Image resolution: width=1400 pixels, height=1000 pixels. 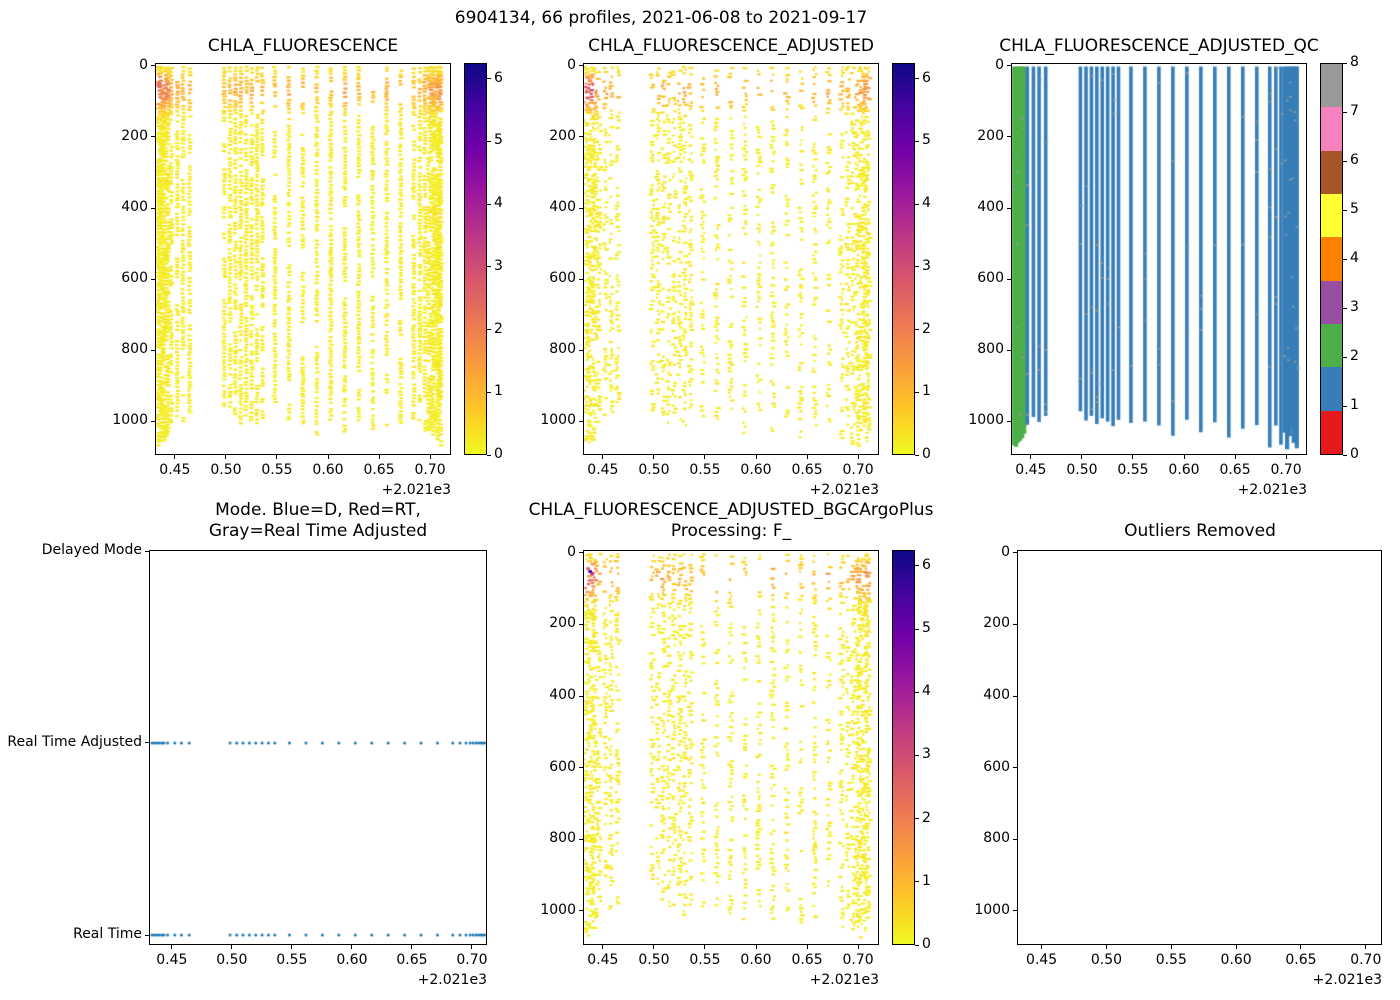 What do you see at coordinates (74, 741) in the screenshot?
I see `y-tick-label: Real Time Adjusted` at bounding box center [74, 741].